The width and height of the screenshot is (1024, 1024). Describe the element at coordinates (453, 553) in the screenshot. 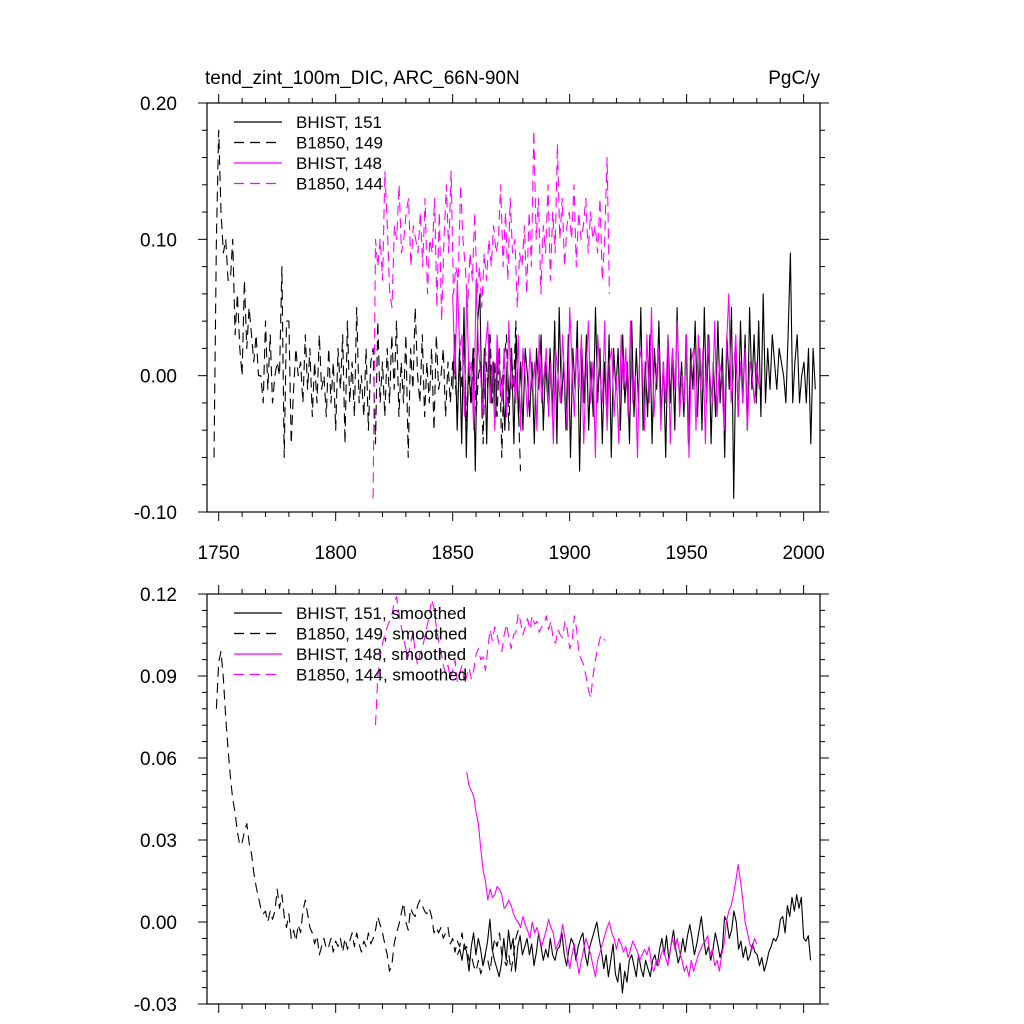

I see `x-tick-label: 1850` at that location.